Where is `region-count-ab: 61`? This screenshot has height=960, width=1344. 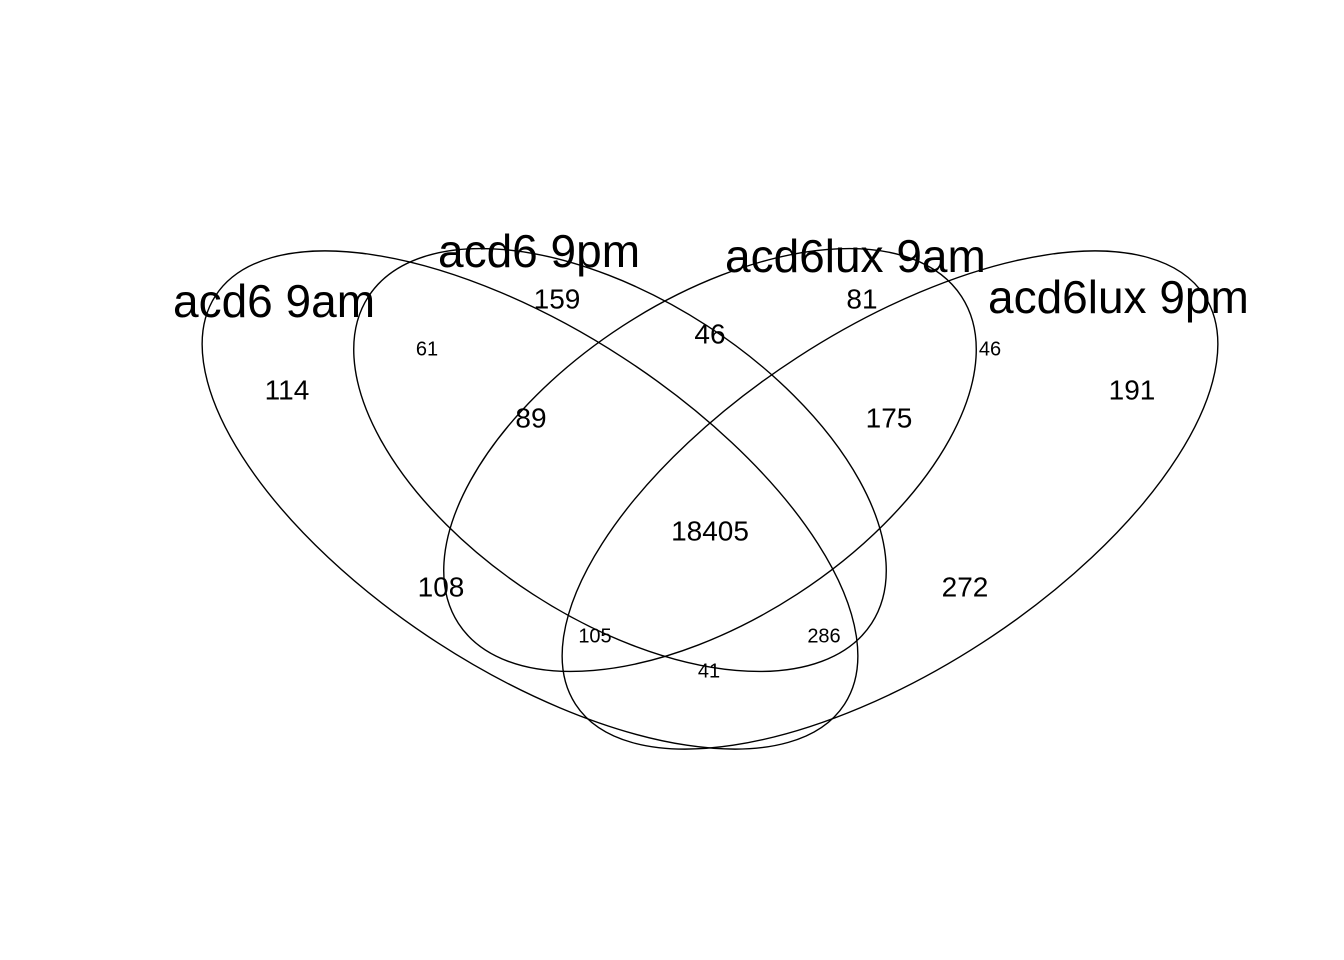
region-count-ab: 61 is located at coordinates (427, 349).